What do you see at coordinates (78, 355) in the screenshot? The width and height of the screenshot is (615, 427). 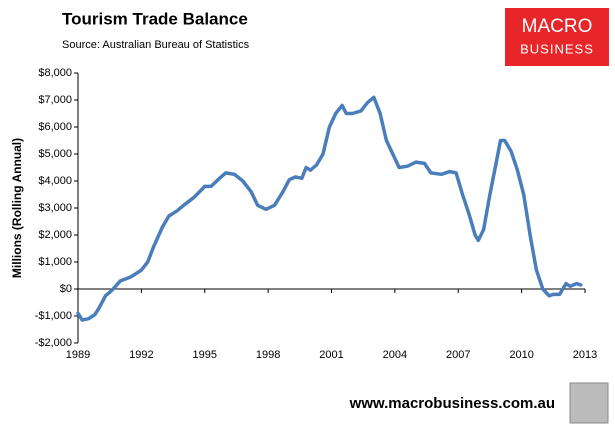 I see `x-tick-label: 1989` at bounding box center [78, 355].